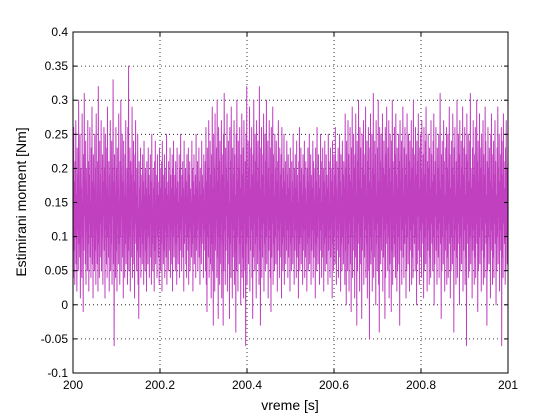 The image size is (560, 420). What do you see at coordinates (59, 168) in the screenshot?
I see `y-tick-label: 0.2` at bounding box center [59, 168].